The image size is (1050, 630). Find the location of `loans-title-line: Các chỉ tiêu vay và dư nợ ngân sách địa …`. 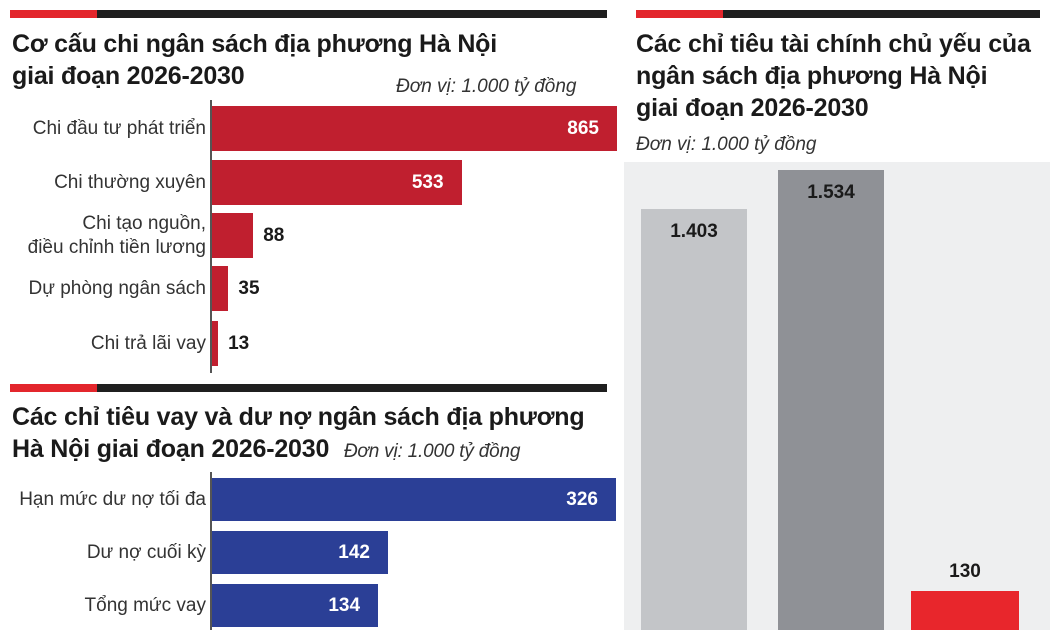

loans-title-line: Các chỉ tiêu vay và dư nợ ngân sách địa … is located at coordinates (298, 417).